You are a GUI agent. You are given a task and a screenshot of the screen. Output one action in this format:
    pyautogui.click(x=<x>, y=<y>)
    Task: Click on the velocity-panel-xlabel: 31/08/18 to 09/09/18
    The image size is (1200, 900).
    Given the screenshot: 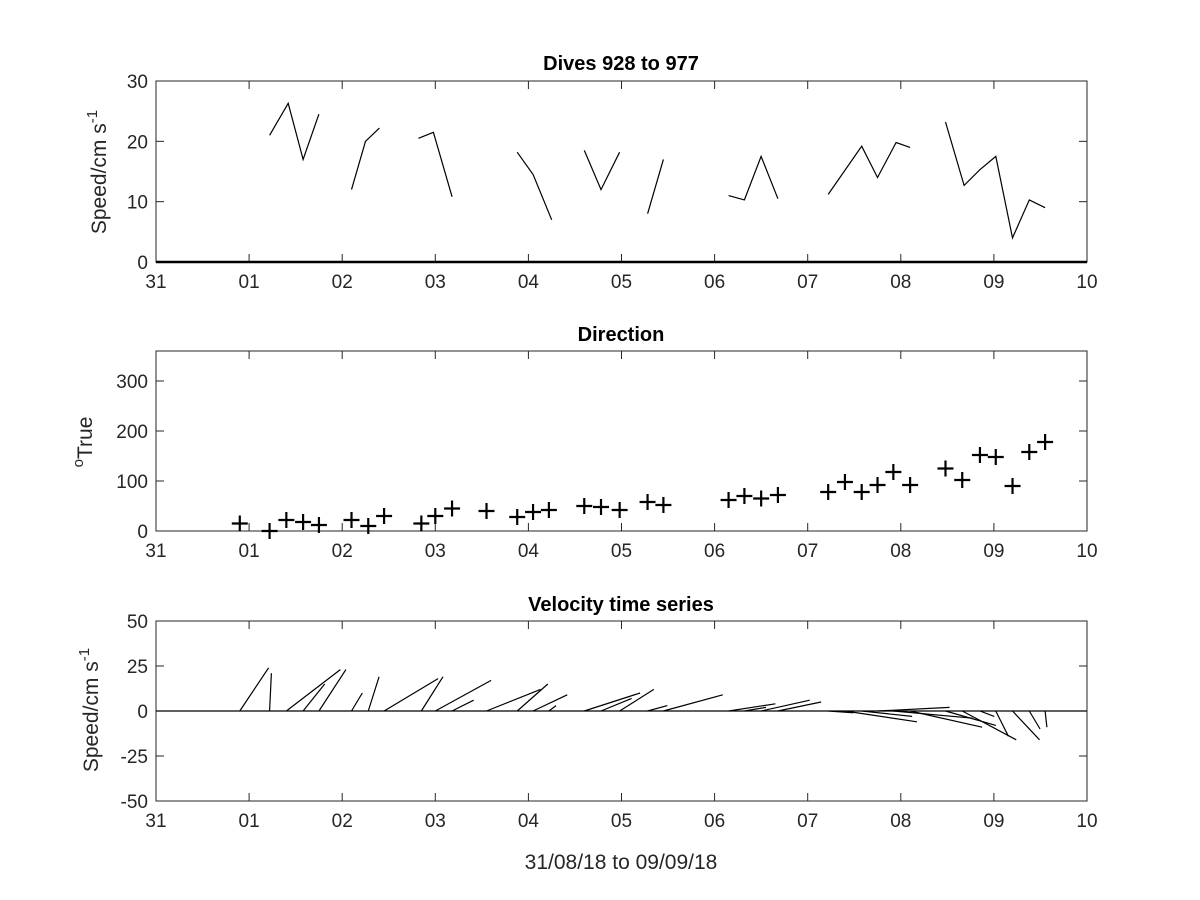 What is the action you would take?
    pyautogui.click(x=621, y=862)
    